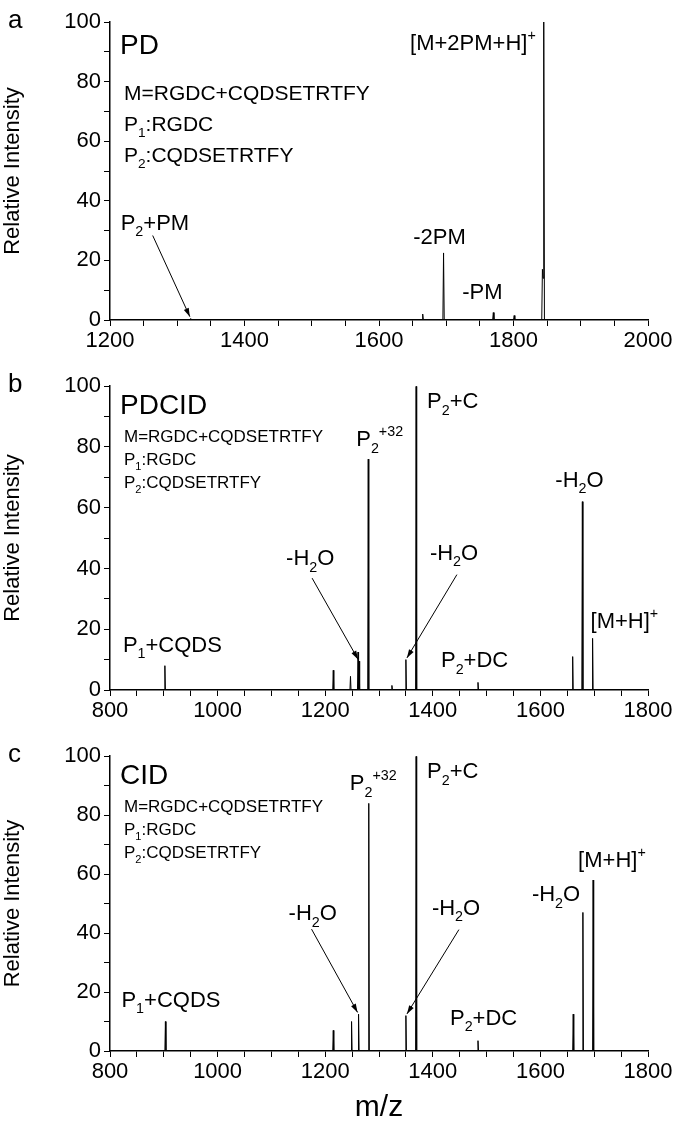 The image size is (687, 1126). Describe the element at coordinates (15, 19) in the screenshot. I see `chart-title: a` at that location.